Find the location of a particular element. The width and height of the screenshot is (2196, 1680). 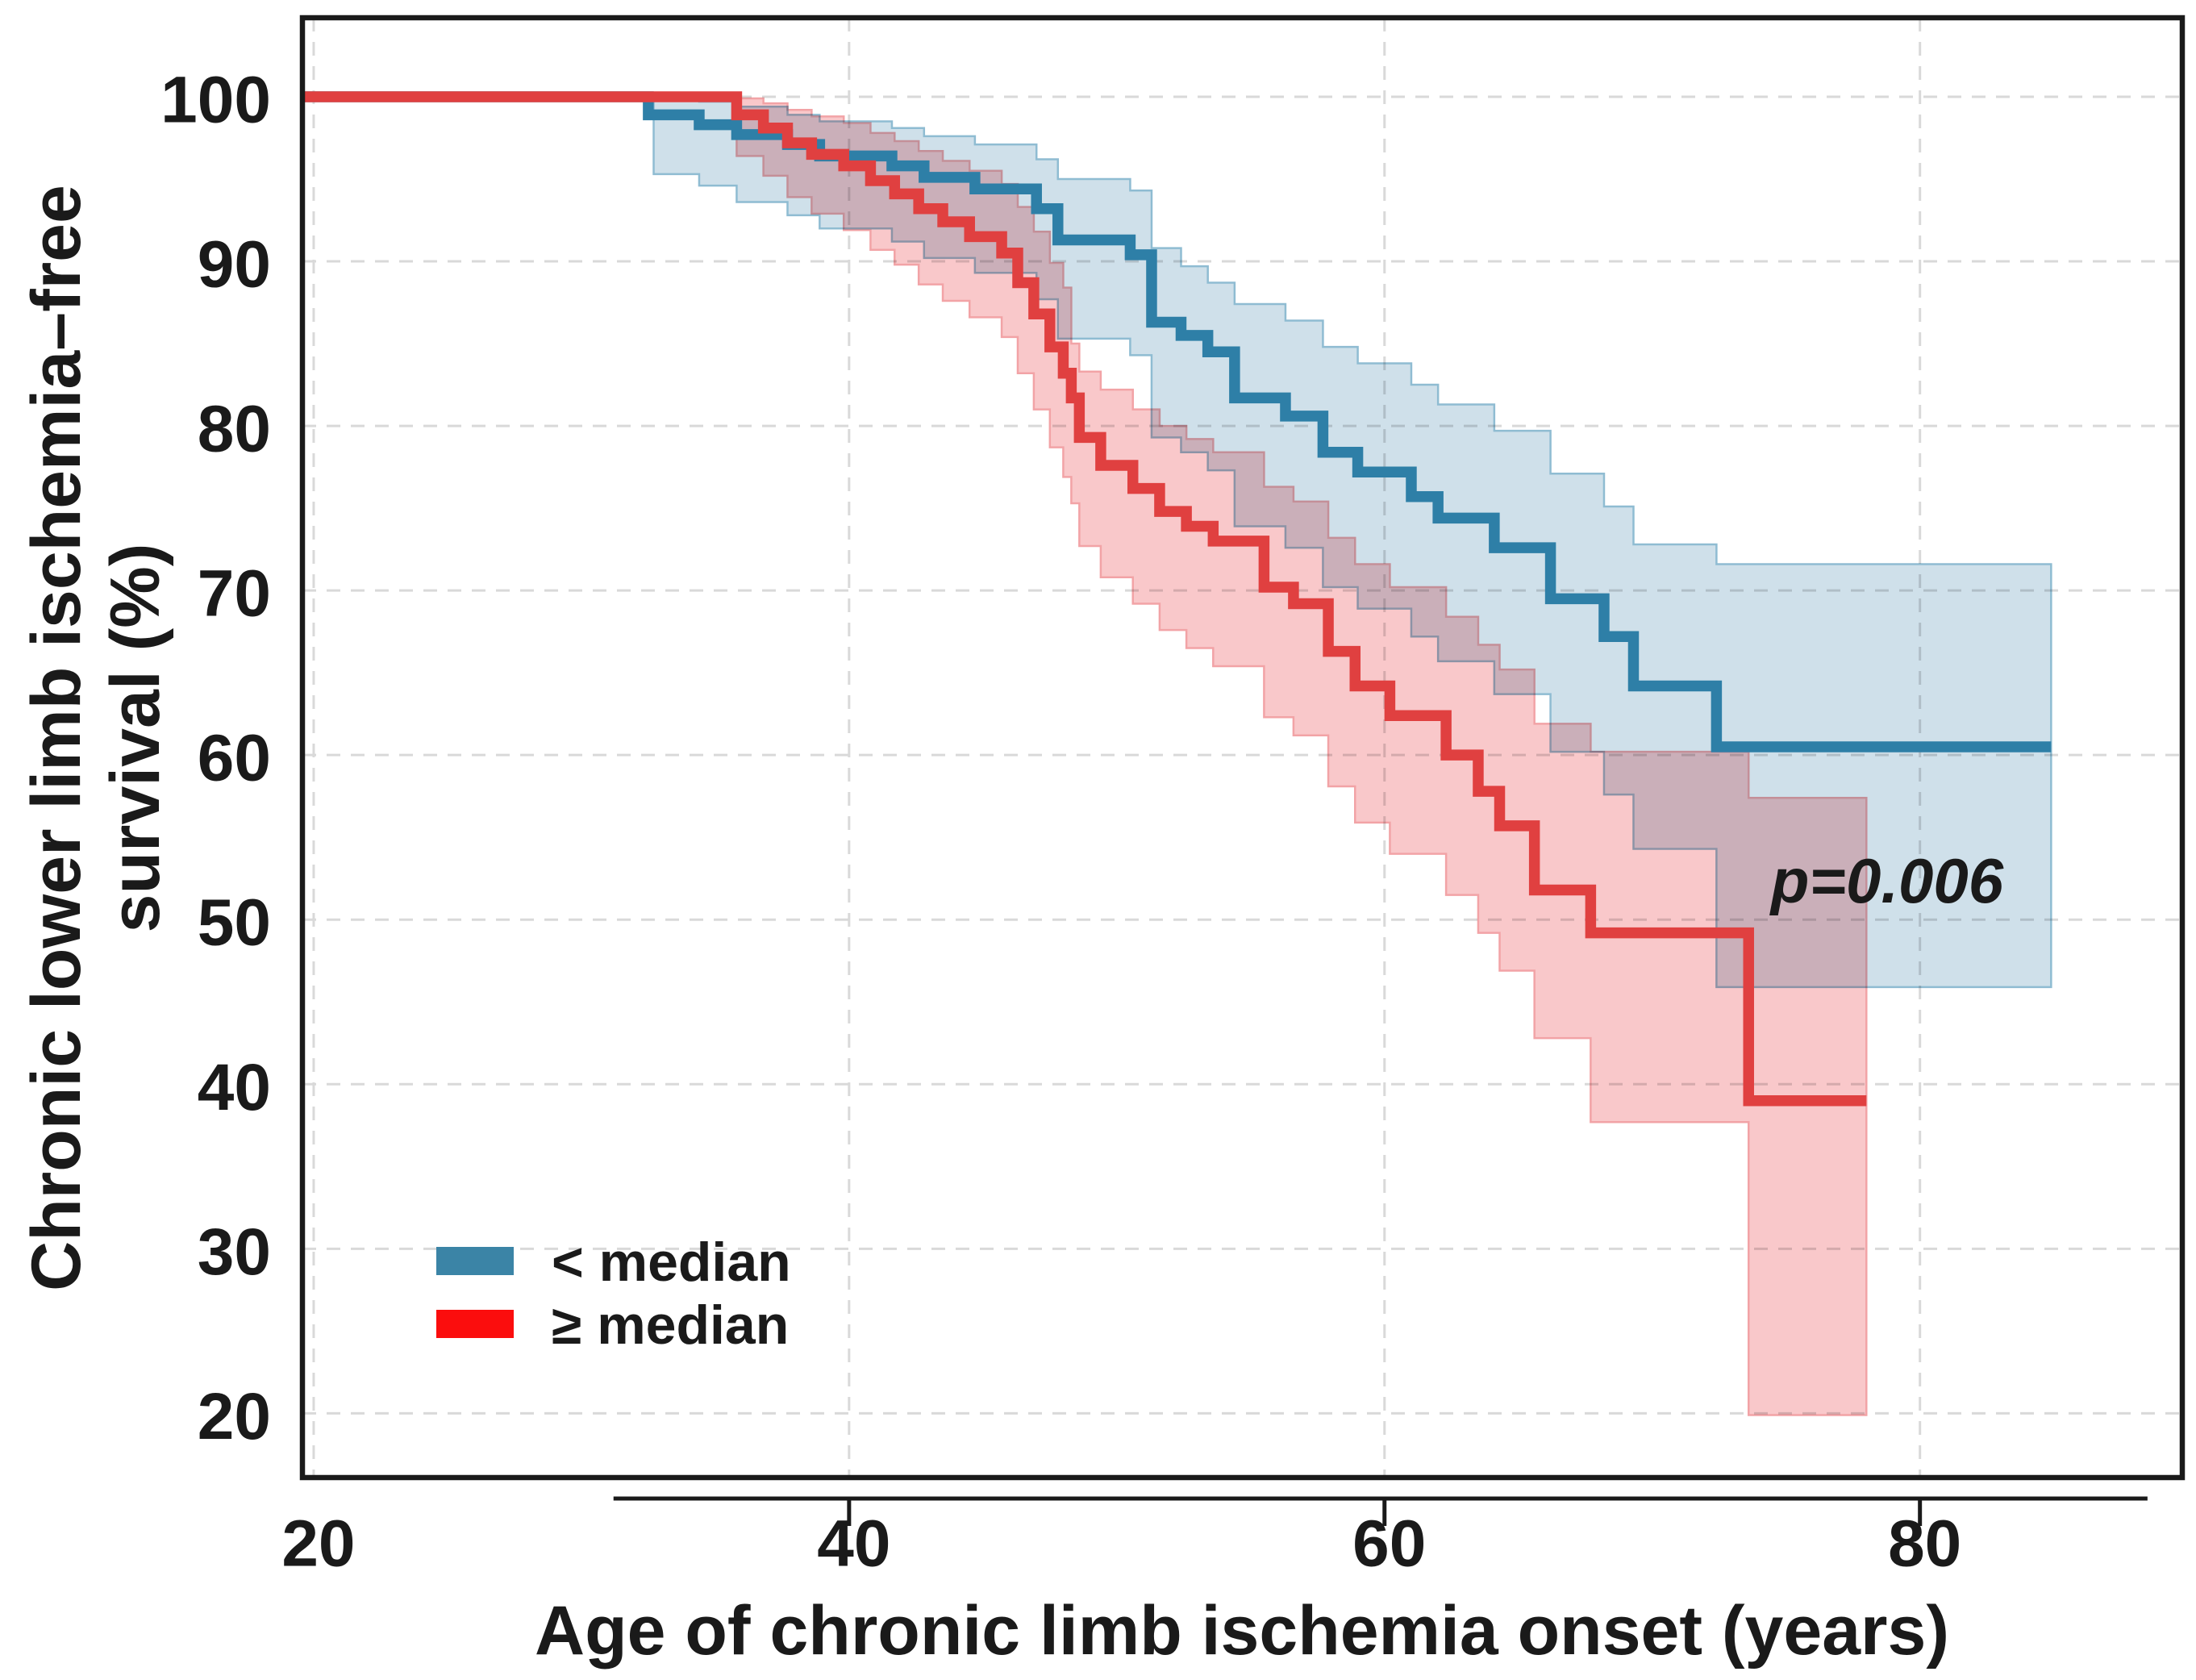

x-tick-label: 60 is located at coordinates (1389, 1544).